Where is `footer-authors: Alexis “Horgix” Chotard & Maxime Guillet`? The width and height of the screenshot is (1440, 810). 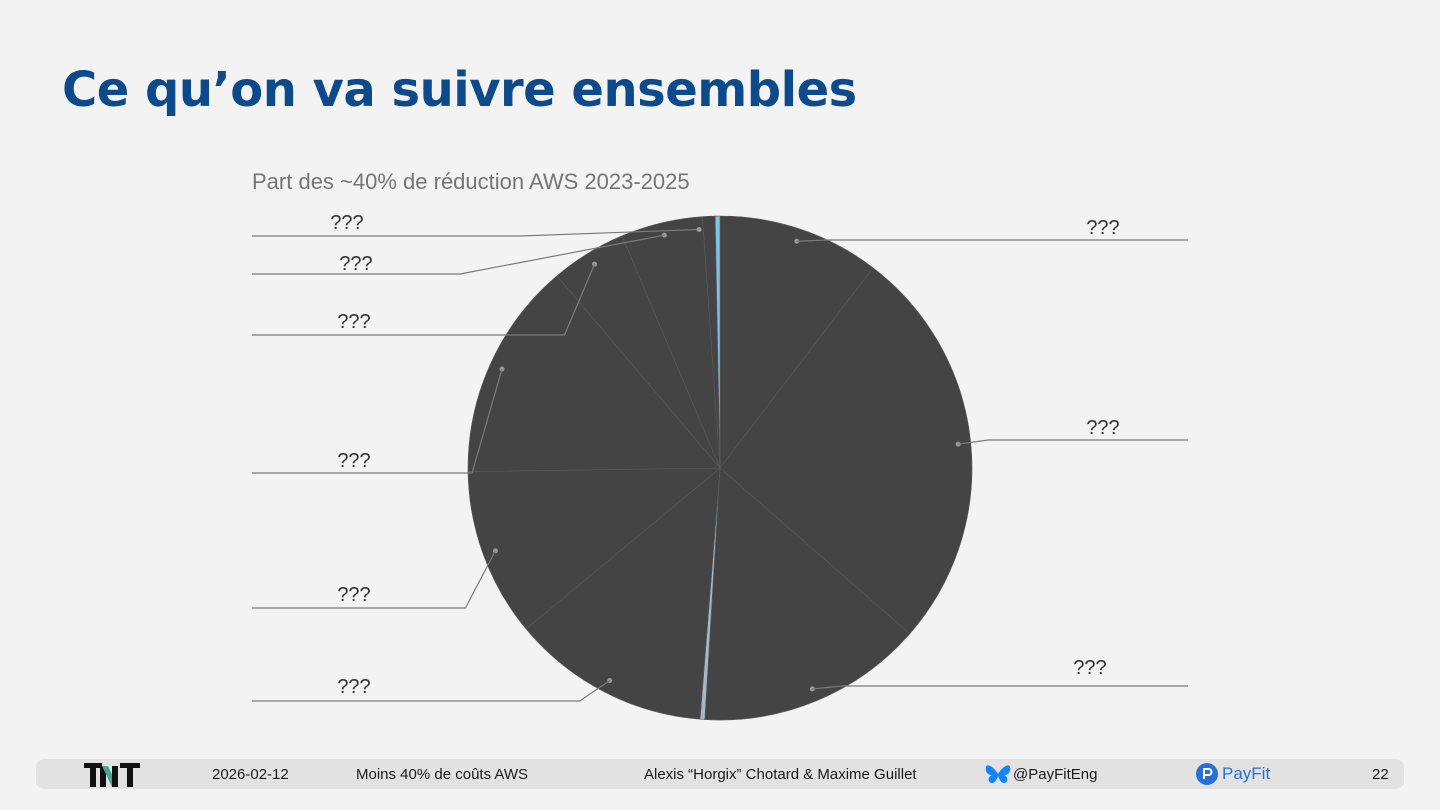
footer-authors: Alexis “Horgix” Chotard & Maxime Guillet is located at coordinates (780, 774).